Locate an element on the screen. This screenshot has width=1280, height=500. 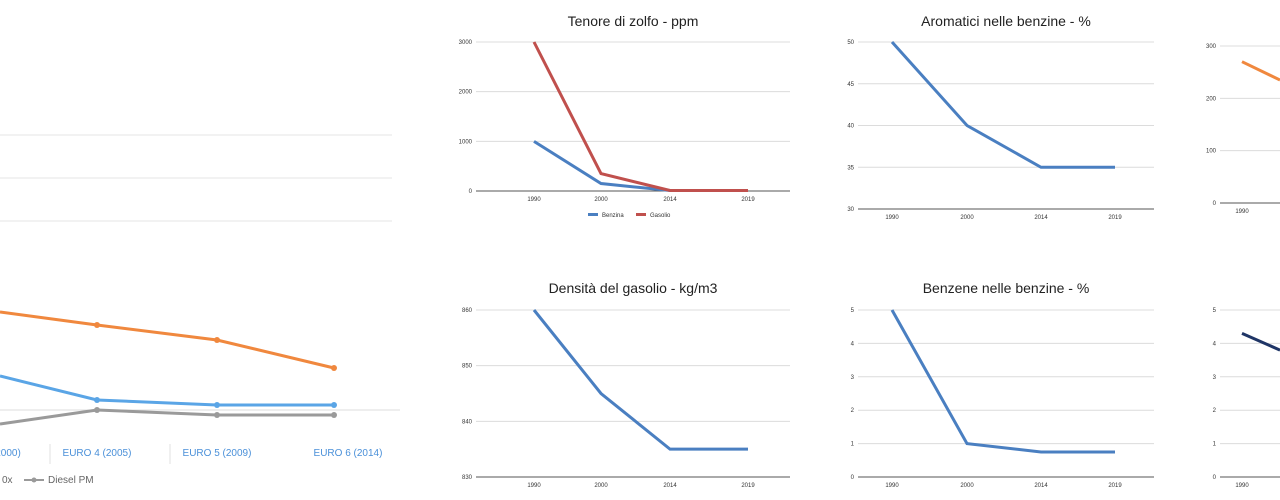
y-tick-label: 1000 is located at coordinates (466, 142).